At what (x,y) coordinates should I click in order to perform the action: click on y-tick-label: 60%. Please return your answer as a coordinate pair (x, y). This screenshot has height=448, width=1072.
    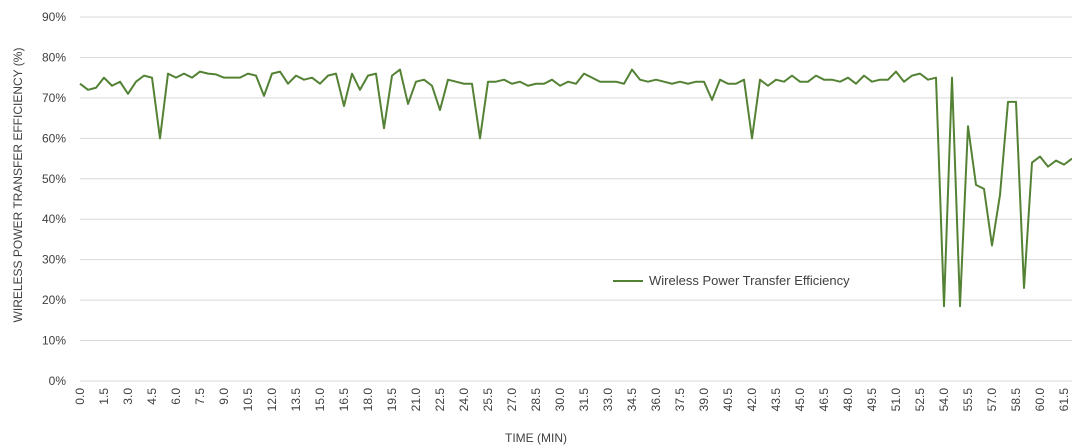
    Looking at the image, I should click on (54, 138).